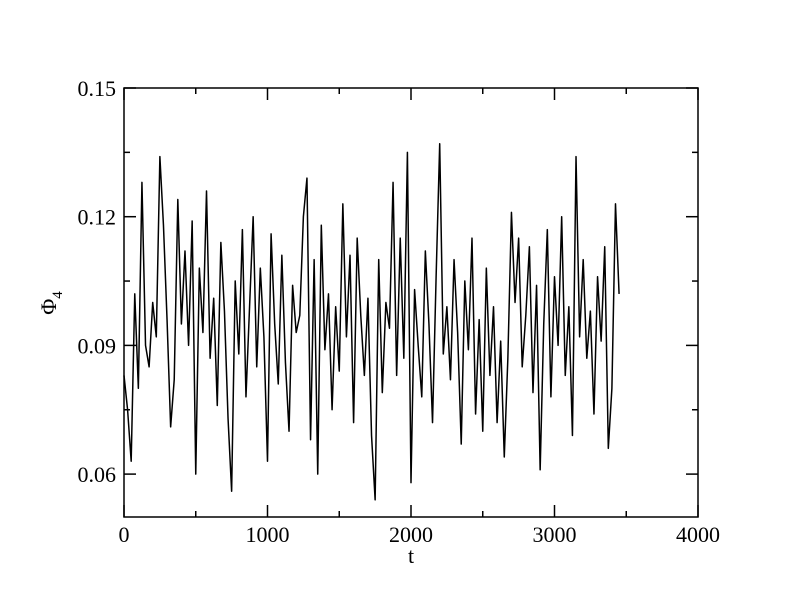  What do you see at coordinates (555, 534) in the screenshot?
I see `x-tick-label: 3000` at bounding box center [555, 534].